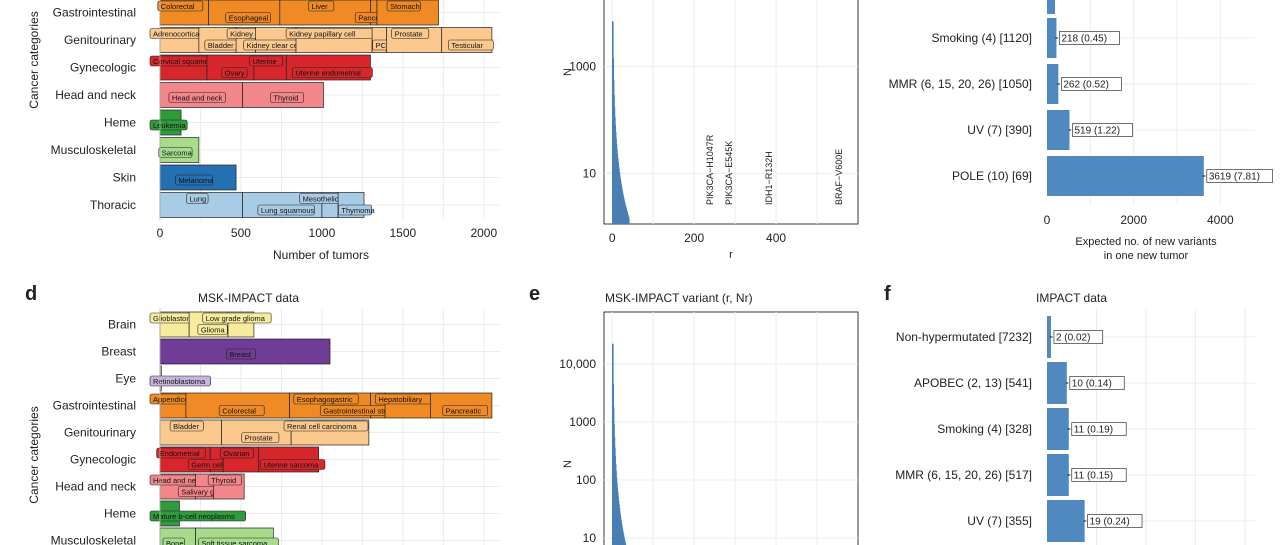 Image resolution: width=1280 pixels, height=545 pixels. I want to click on segment-label-glioma: Glioma, so click(213, 330).